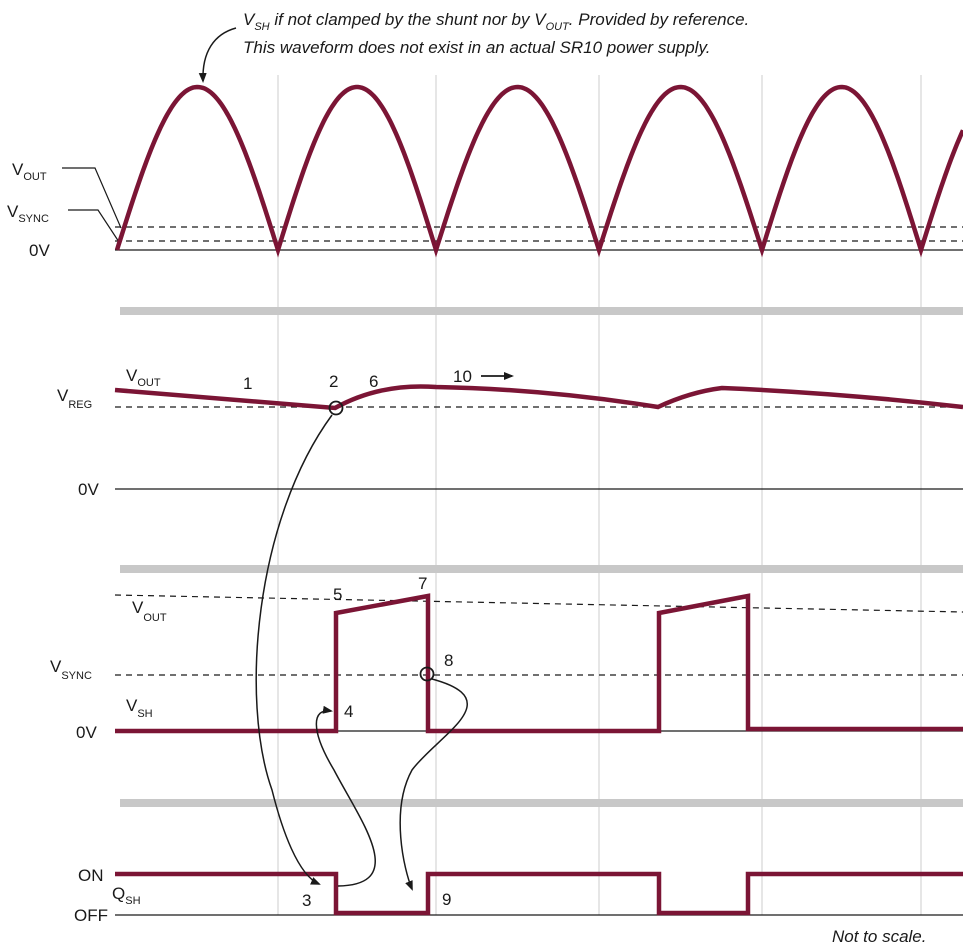 The image size is (963, 949). Describe the element at coordinates (373, 381) in the screenshot. I see `marker-6: 6` at that location.